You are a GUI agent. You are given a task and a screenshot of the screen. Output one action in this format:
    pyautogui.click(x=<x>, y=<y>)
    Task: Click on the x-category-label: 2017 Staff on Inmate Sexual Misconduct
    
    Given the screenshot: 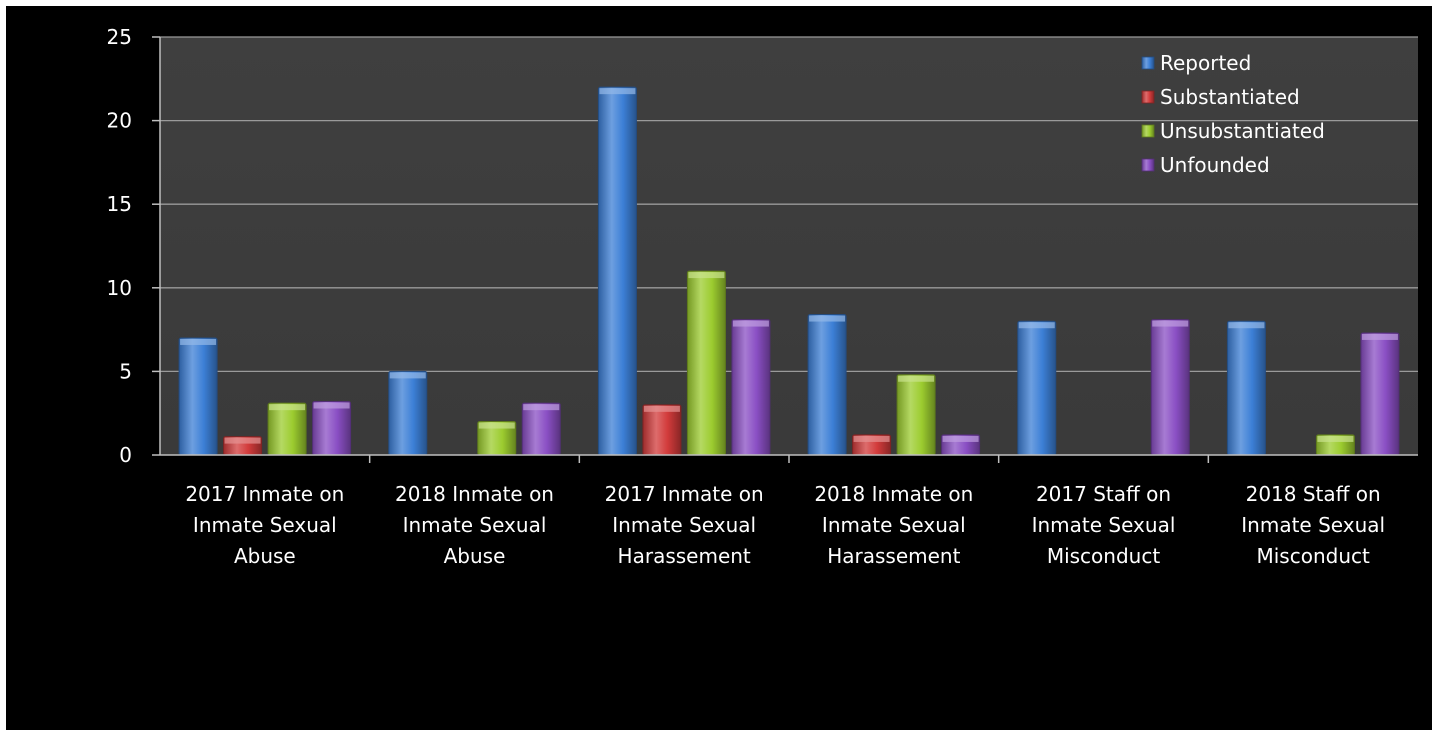 What is the action you would take?
    pyautogui.click(x=1104, y=525)
    